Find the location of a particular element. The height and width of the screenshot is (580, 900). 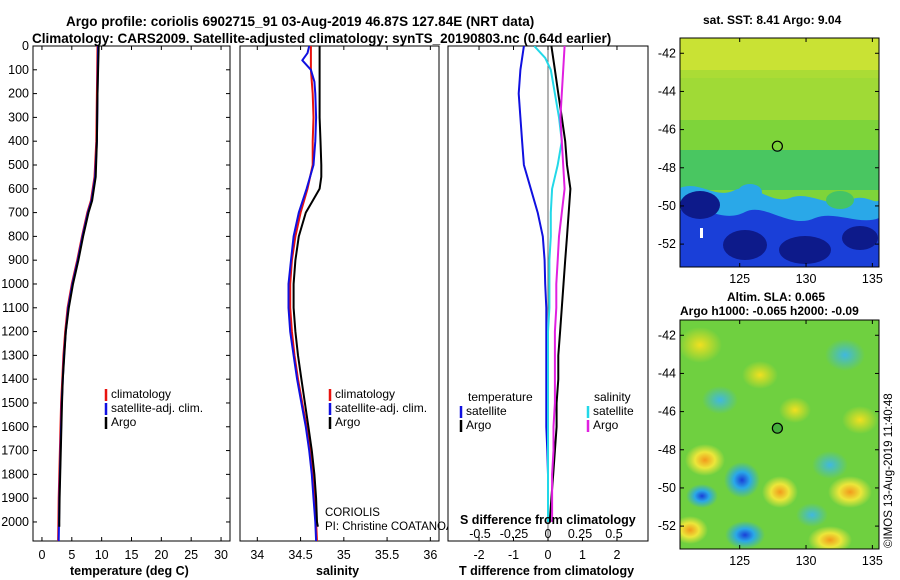

x-tick-label: 34 is located at coordinates (257, 555).